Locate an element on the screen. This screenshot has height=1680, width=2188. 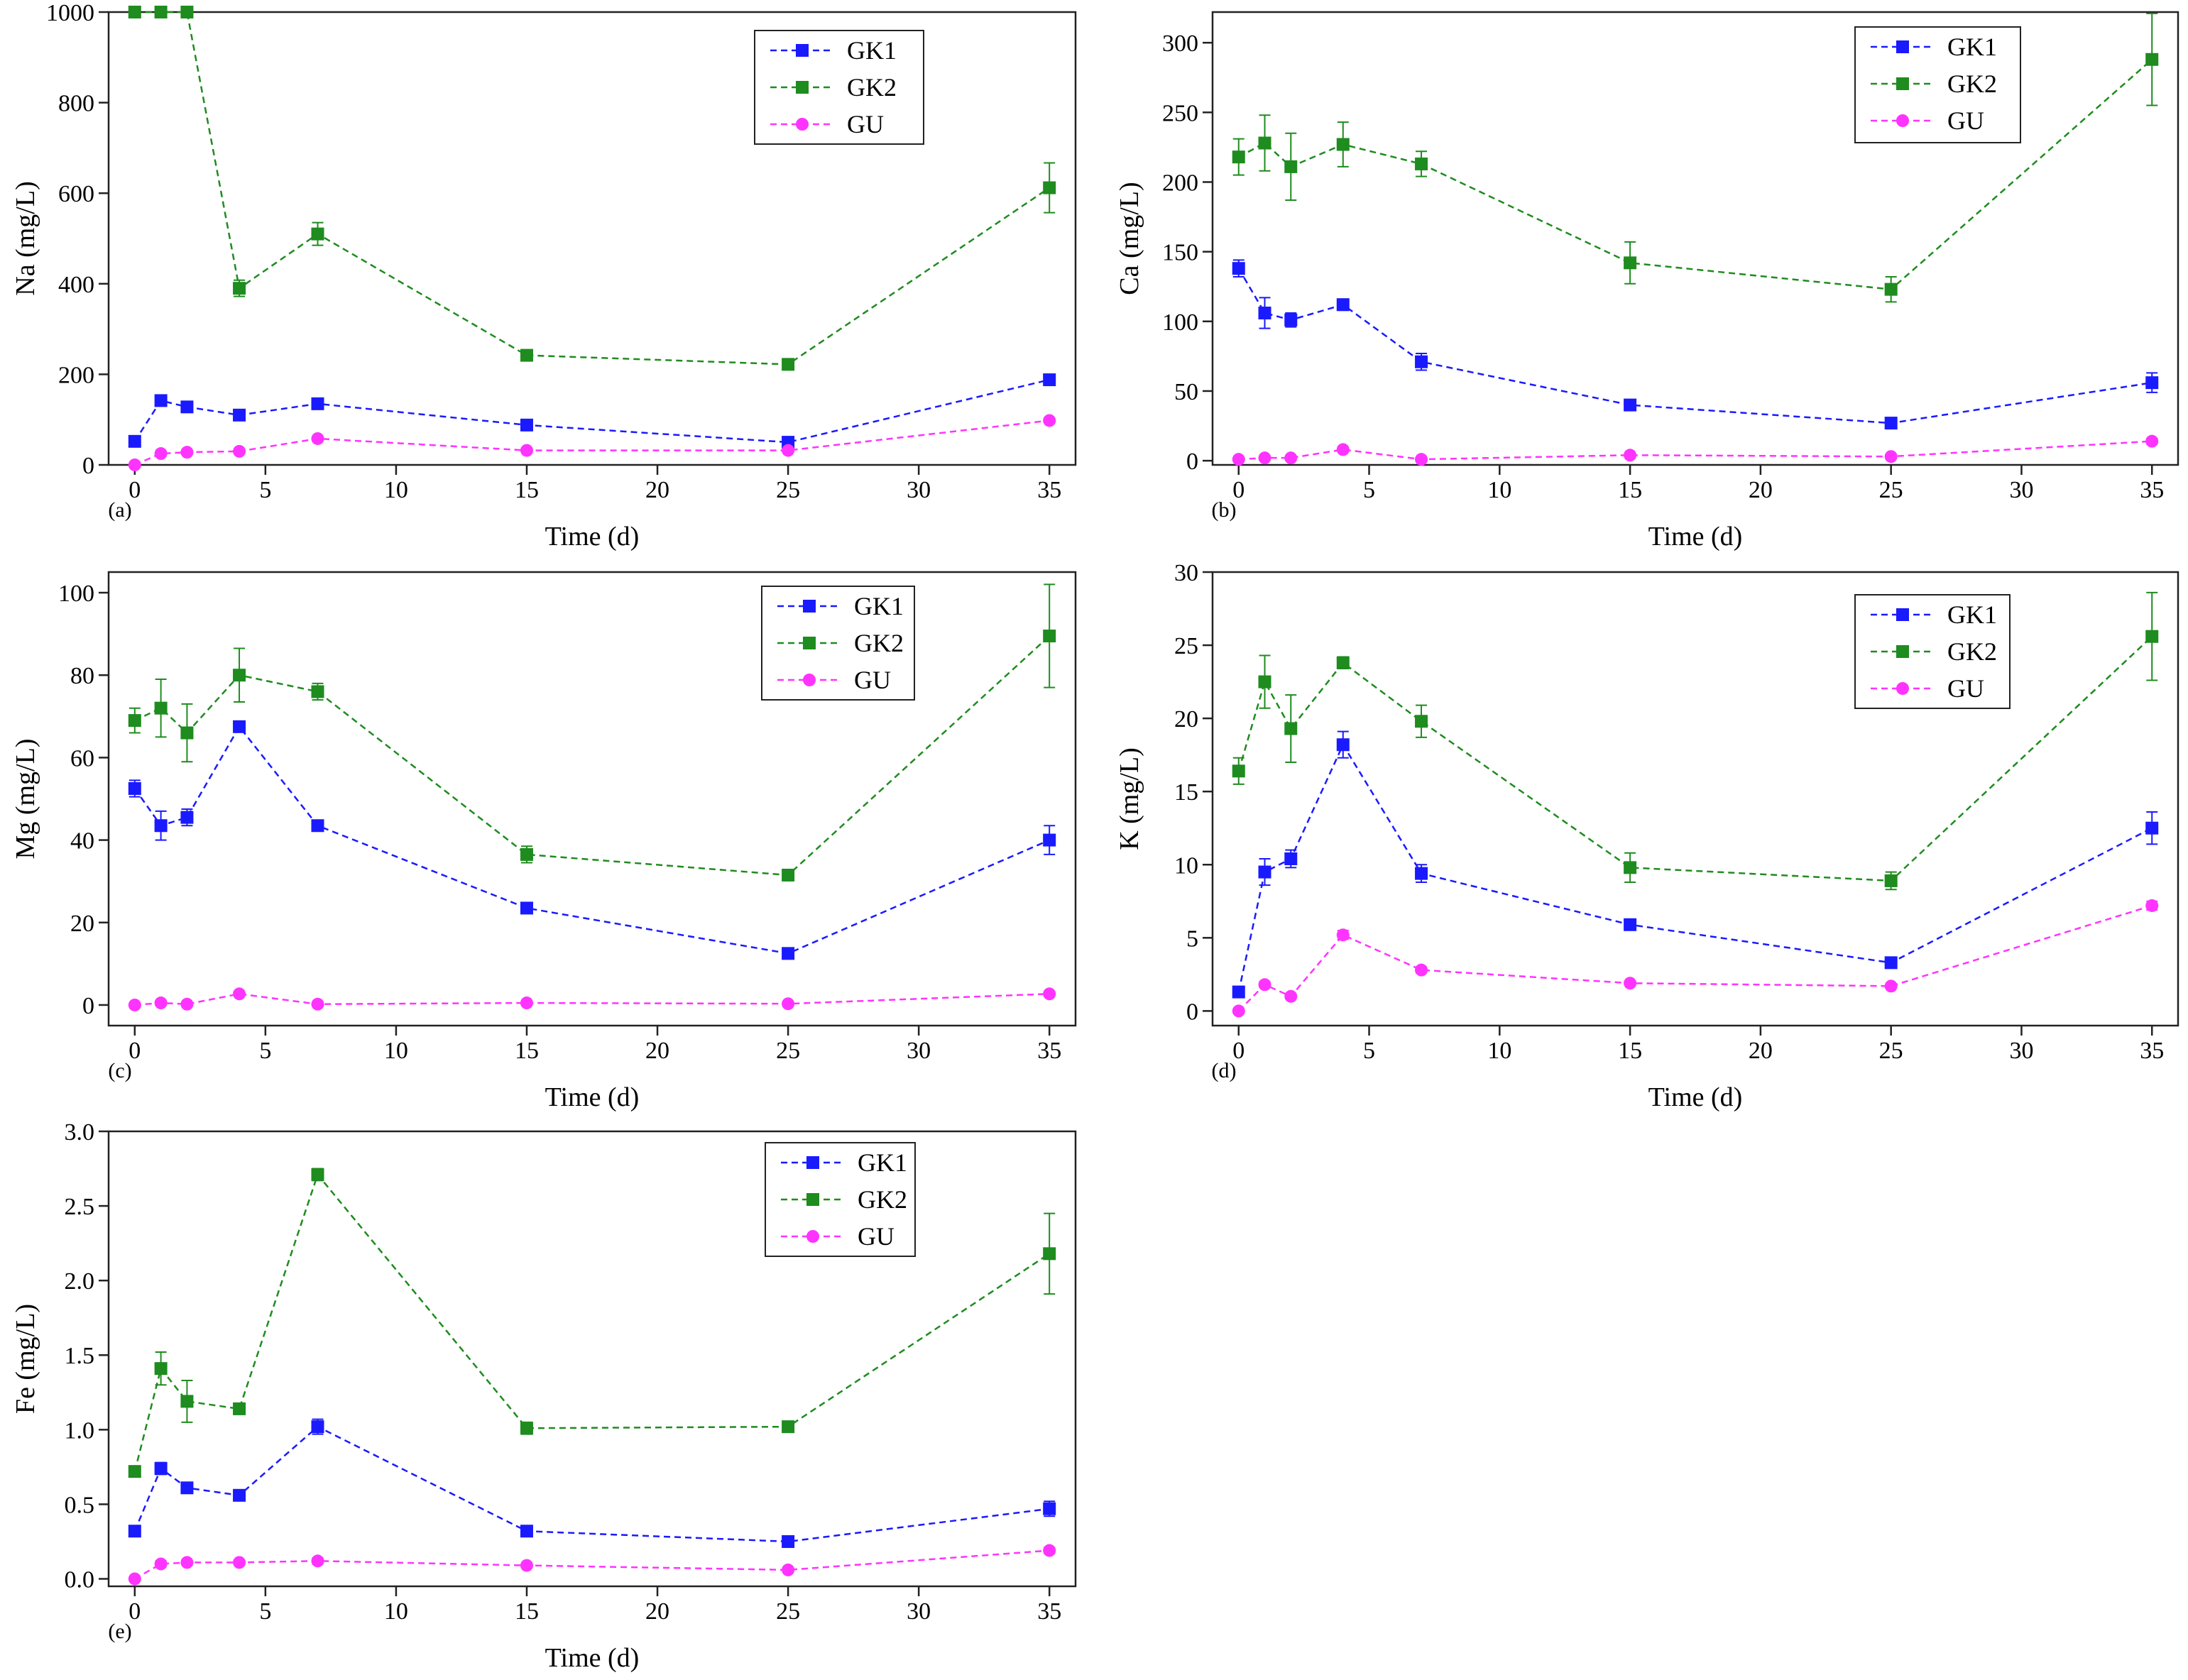
y-tick-label: 250 is located at coordinates (1180, 113).